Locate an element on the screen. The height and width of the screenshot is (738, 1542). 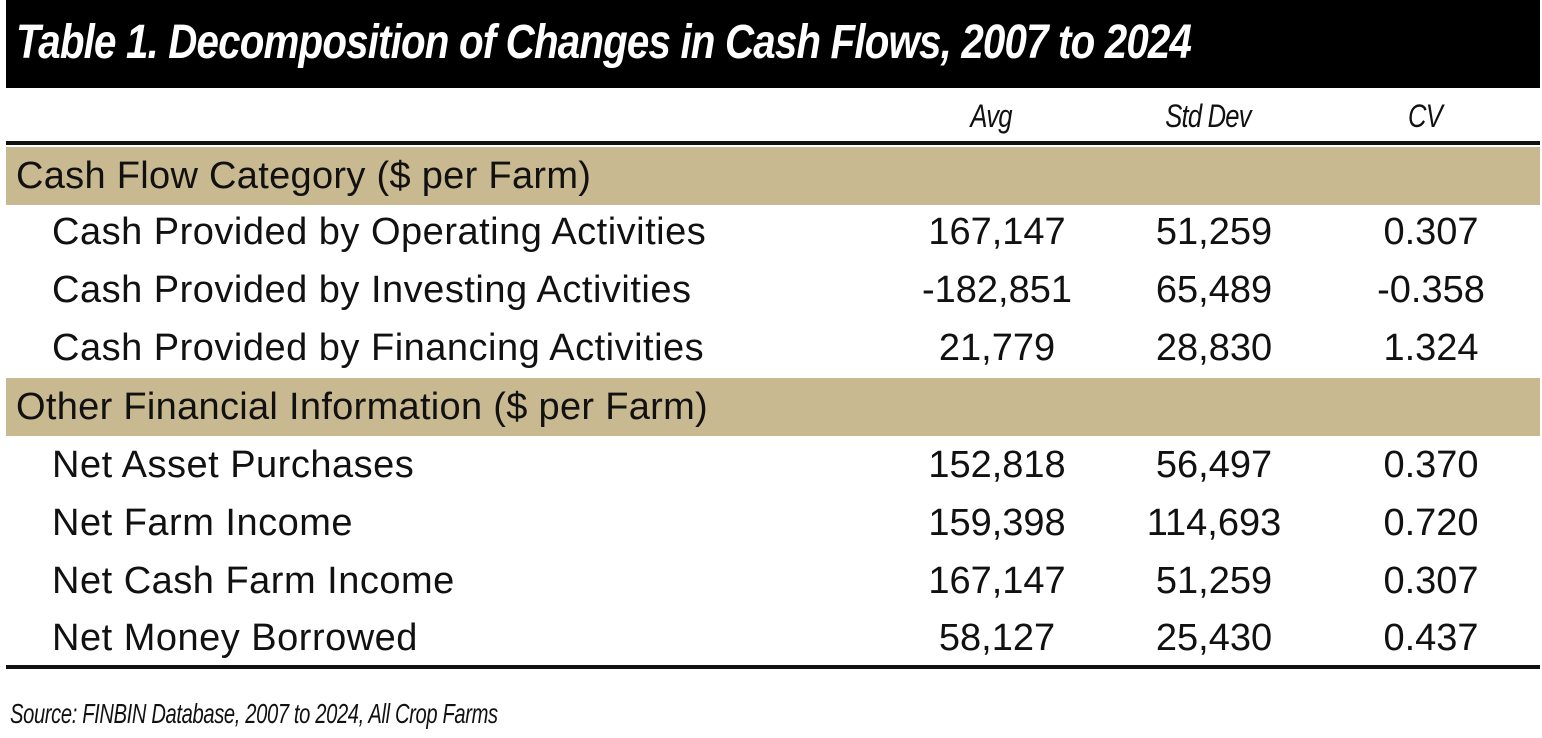
cell-cv: -0.358 is located at coordinates (1431, 290).